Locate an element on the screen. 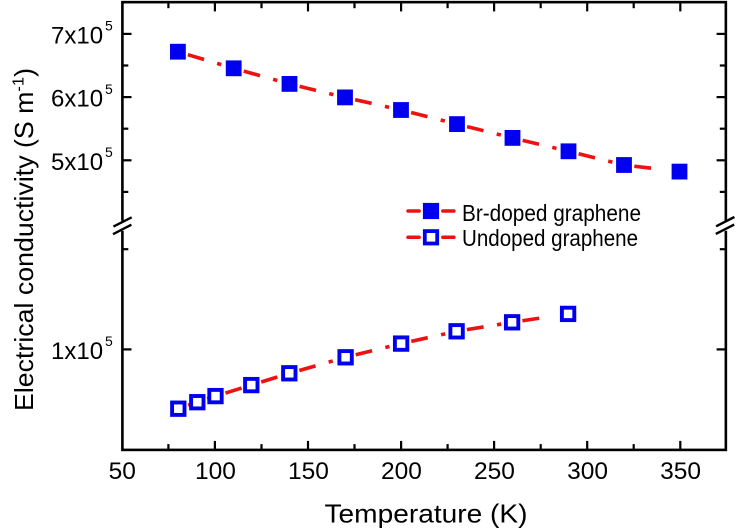 The image size is (736, 531). svg-text: 200 is located at coordinates (401, 471).